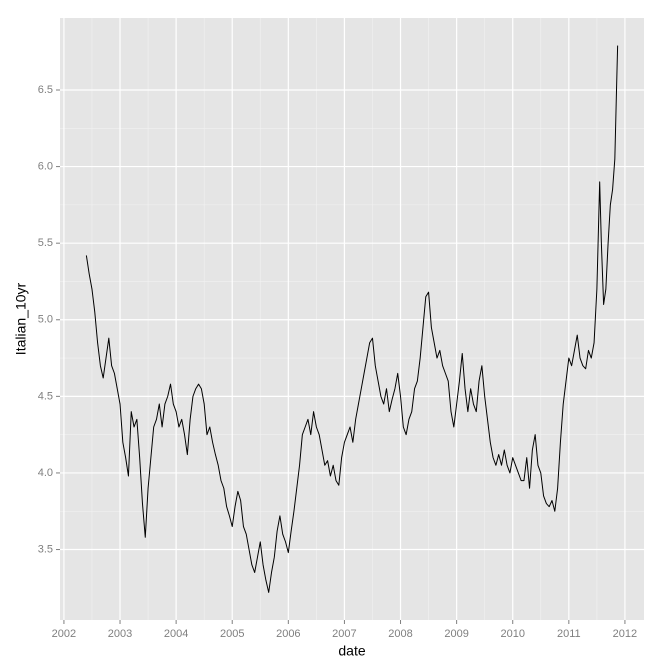 The height and width of the screenshot is (672, 672). Describe the element at coordinates (625, 634) in the screenshot. I see `x-tick-label: 2012` at that location.